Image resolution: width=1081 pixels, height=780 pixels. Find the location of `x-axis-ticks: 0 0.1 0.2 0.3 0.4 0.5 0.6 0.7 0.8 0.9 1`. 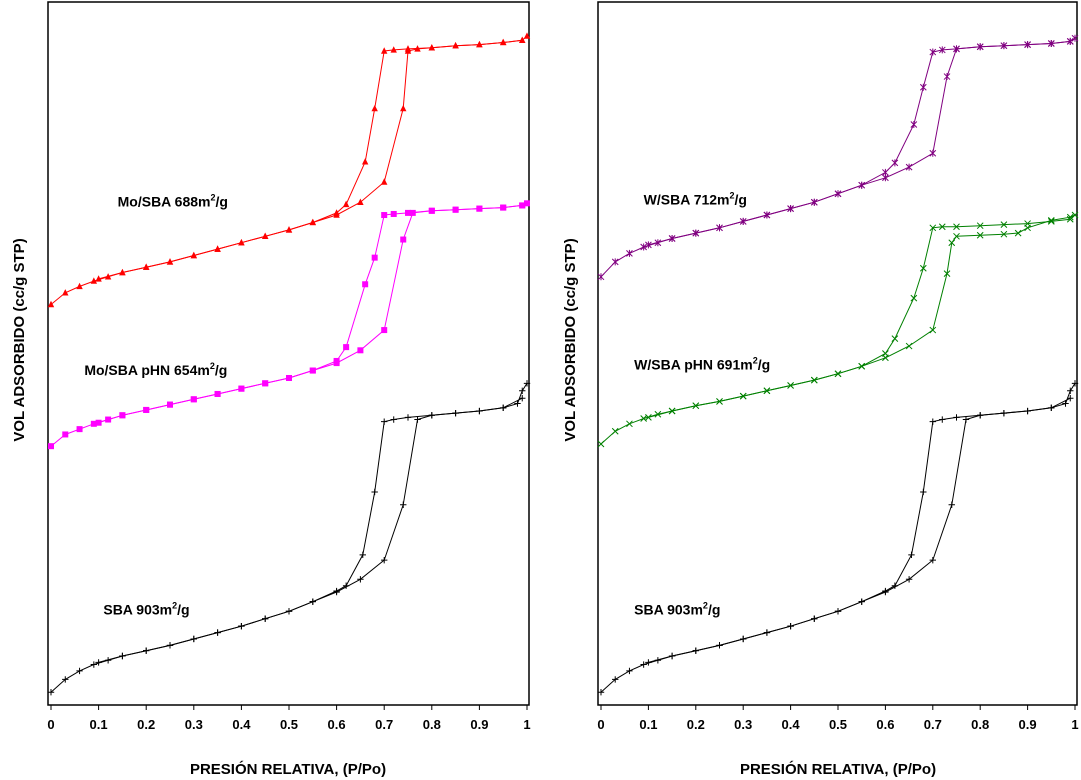

x-axis-ticks: 0 0.1 0.2 0.3 0.4 0.5 0.6 0.7 0.8 0.9 1 is located at coordinates (838, 718).